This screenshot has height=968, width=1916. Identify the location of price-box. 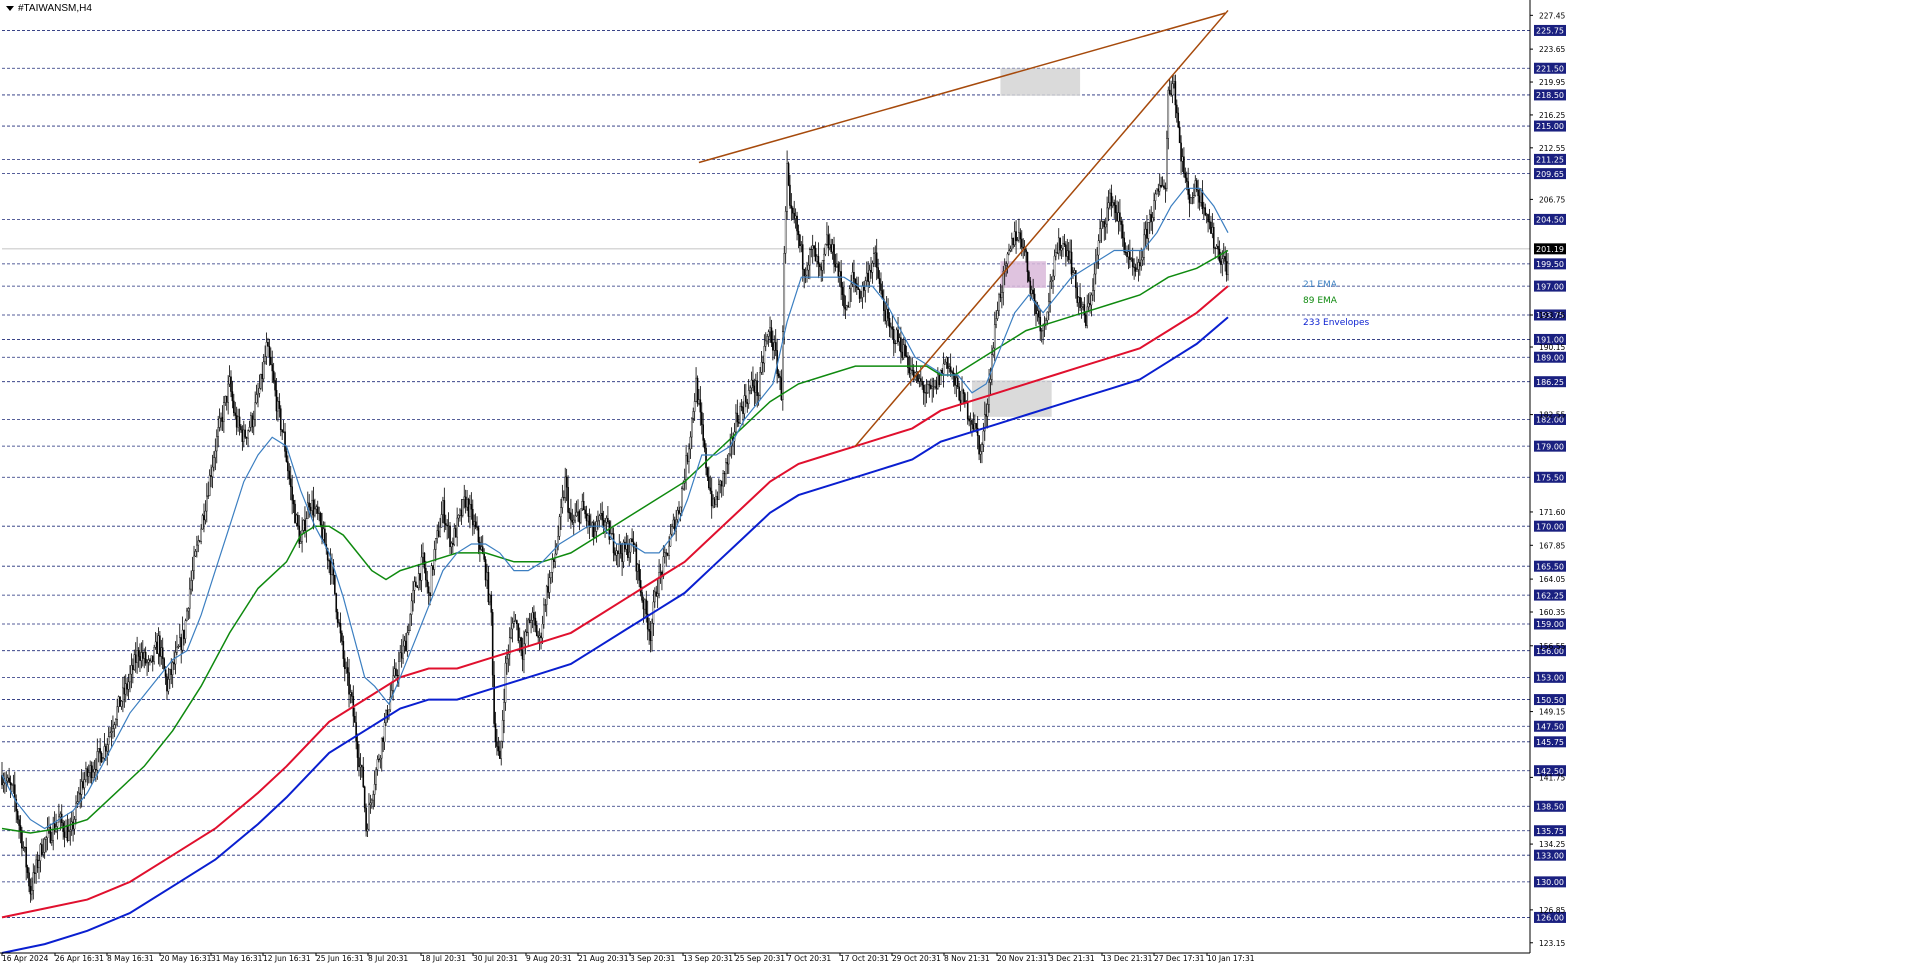
(1550, 726).